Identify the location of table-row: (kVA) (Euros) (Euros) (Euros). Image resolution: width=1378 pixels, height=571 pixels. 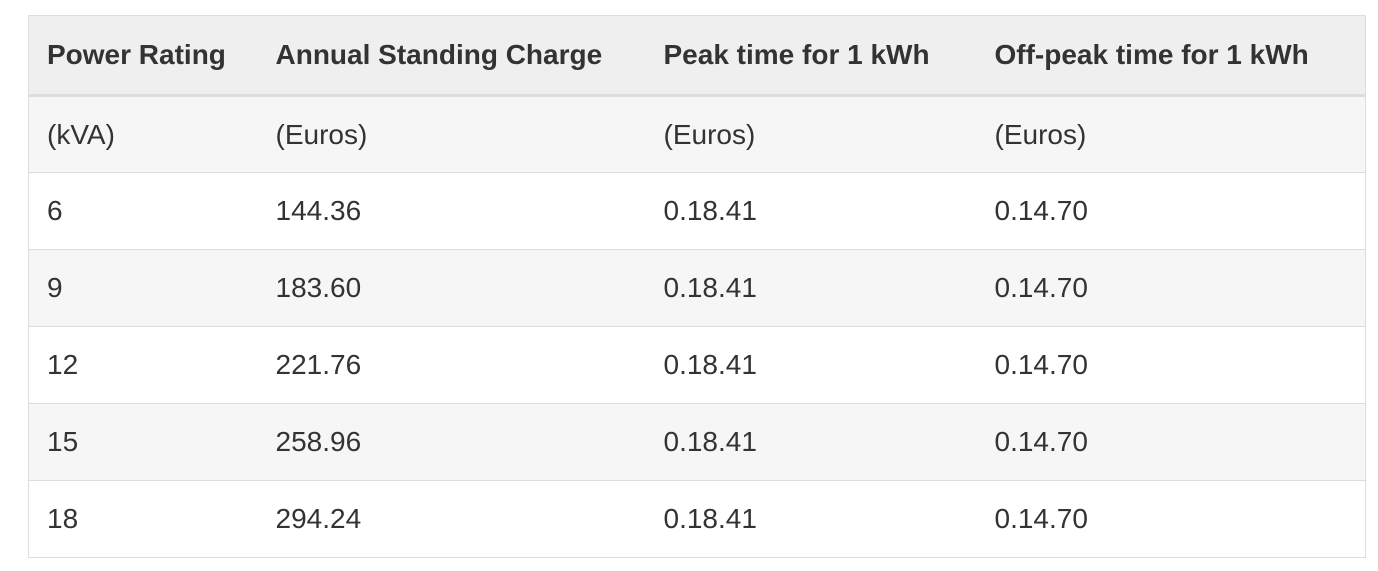
(697, 134).